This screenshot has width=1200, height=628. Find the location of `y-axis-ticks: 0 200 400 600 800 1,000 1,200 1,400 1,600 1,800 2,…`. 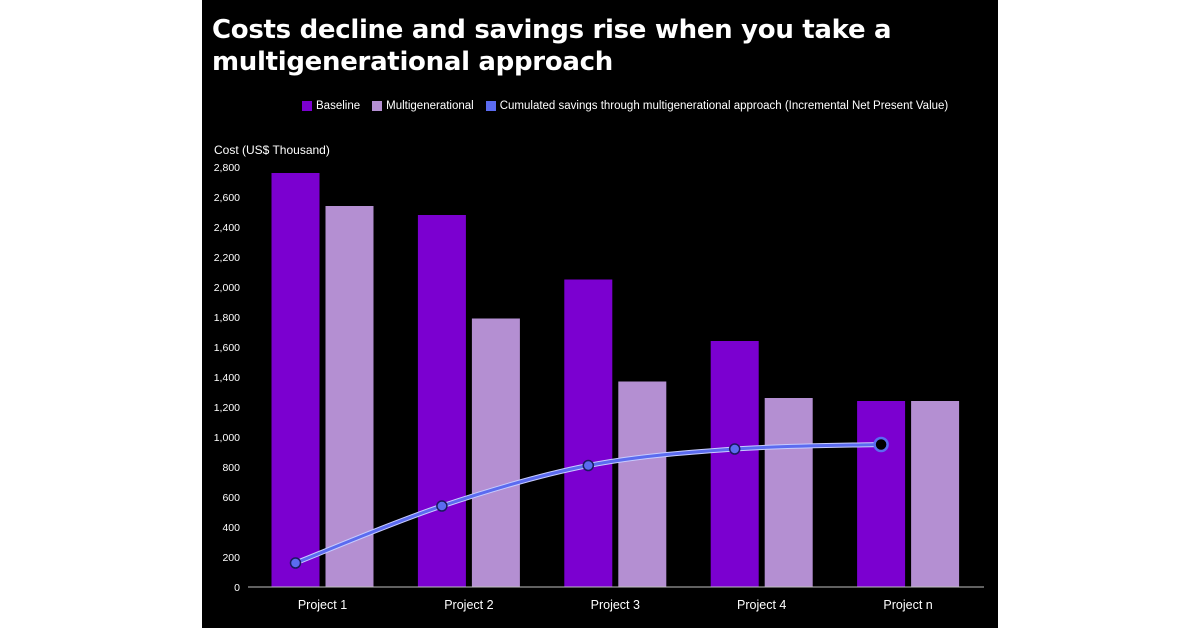

y-axis-ticks: 0 200 400 600 800 1,000 1,200 1,400 1,600 1,800 2,… is located at coordinates (227, 378).